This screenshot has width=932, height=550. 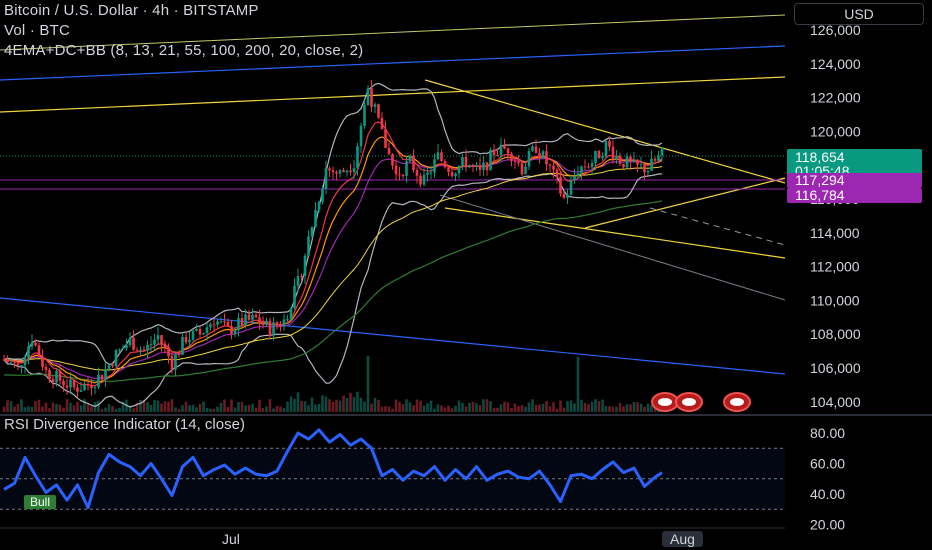 What do you see at coordinates (605, 131) in the screenshot?
I see `wedge-top` at bounding box center [605, 131].